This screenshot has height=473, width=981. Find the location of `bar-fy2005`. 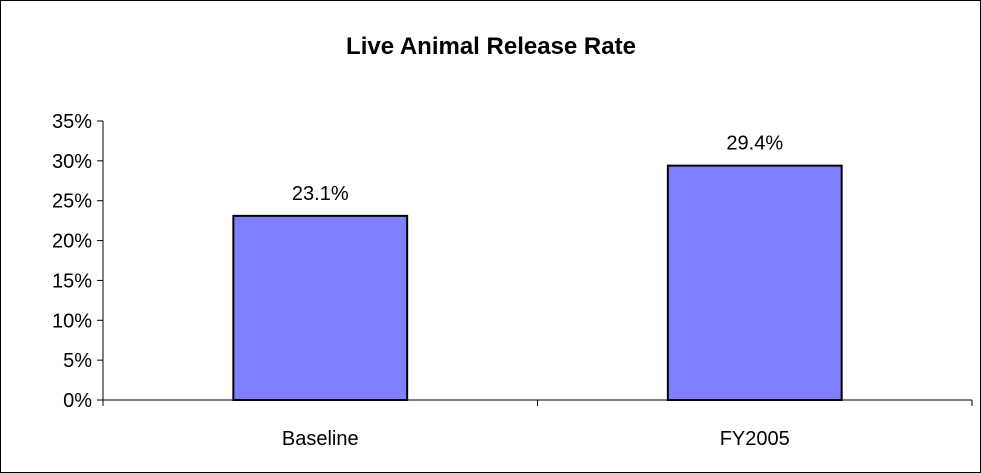

bar-fy2005 is located at coordinates (754, 282).